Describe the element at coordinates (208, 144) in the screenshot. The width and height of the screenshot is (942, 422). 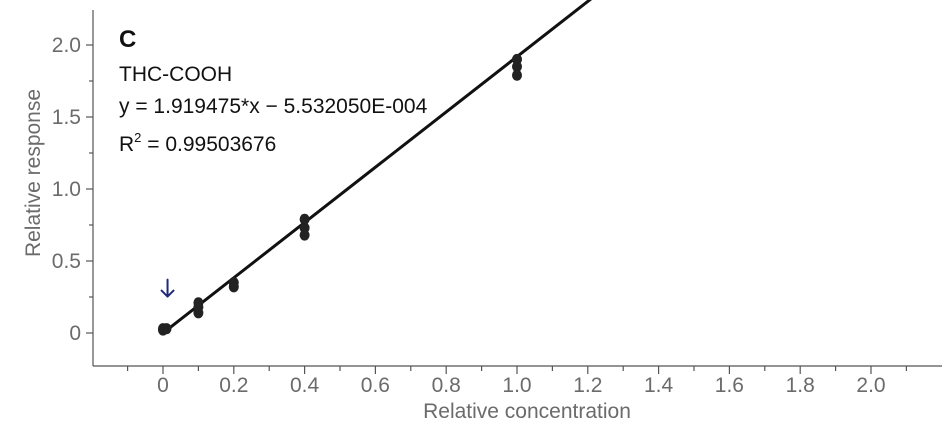
I see `r-squared-value: = 0.99503676` at that location.